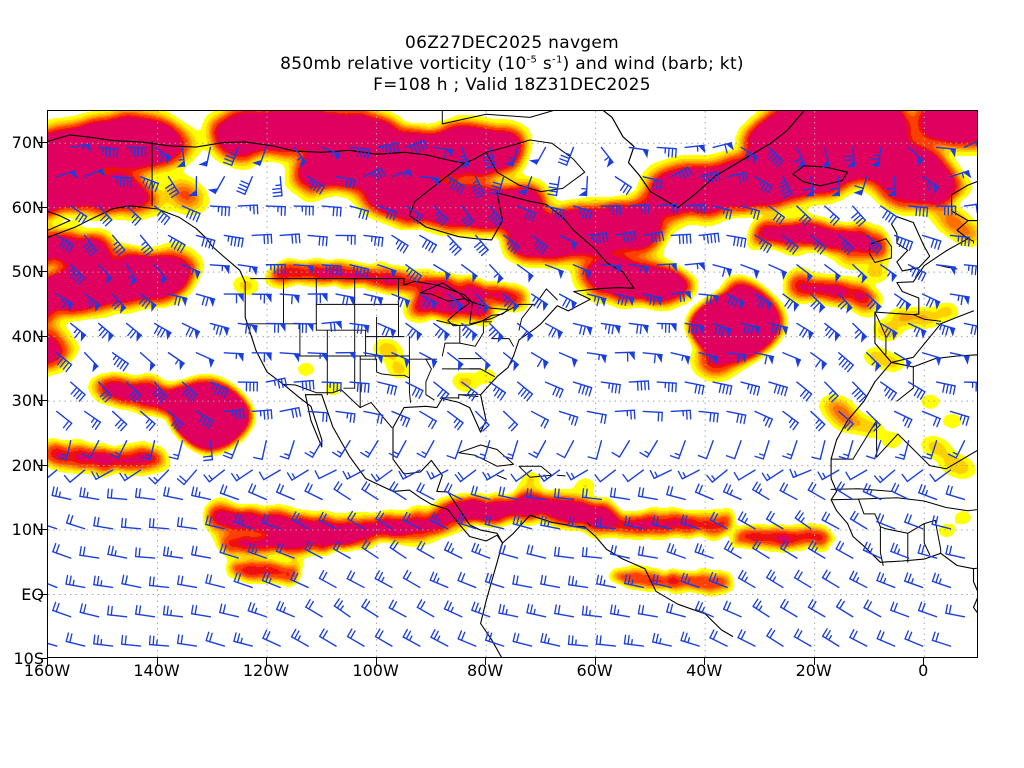  I want to click on coast-w-samerica, so click(492, 599).